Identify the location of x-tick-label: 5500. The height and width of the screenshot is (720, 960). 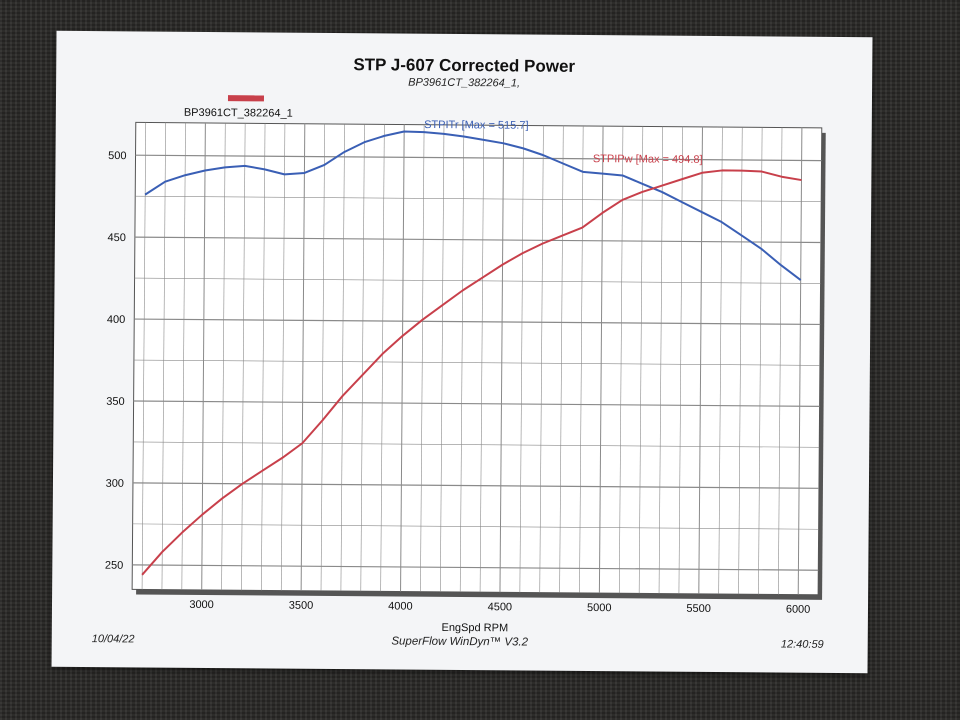
(698, 609).